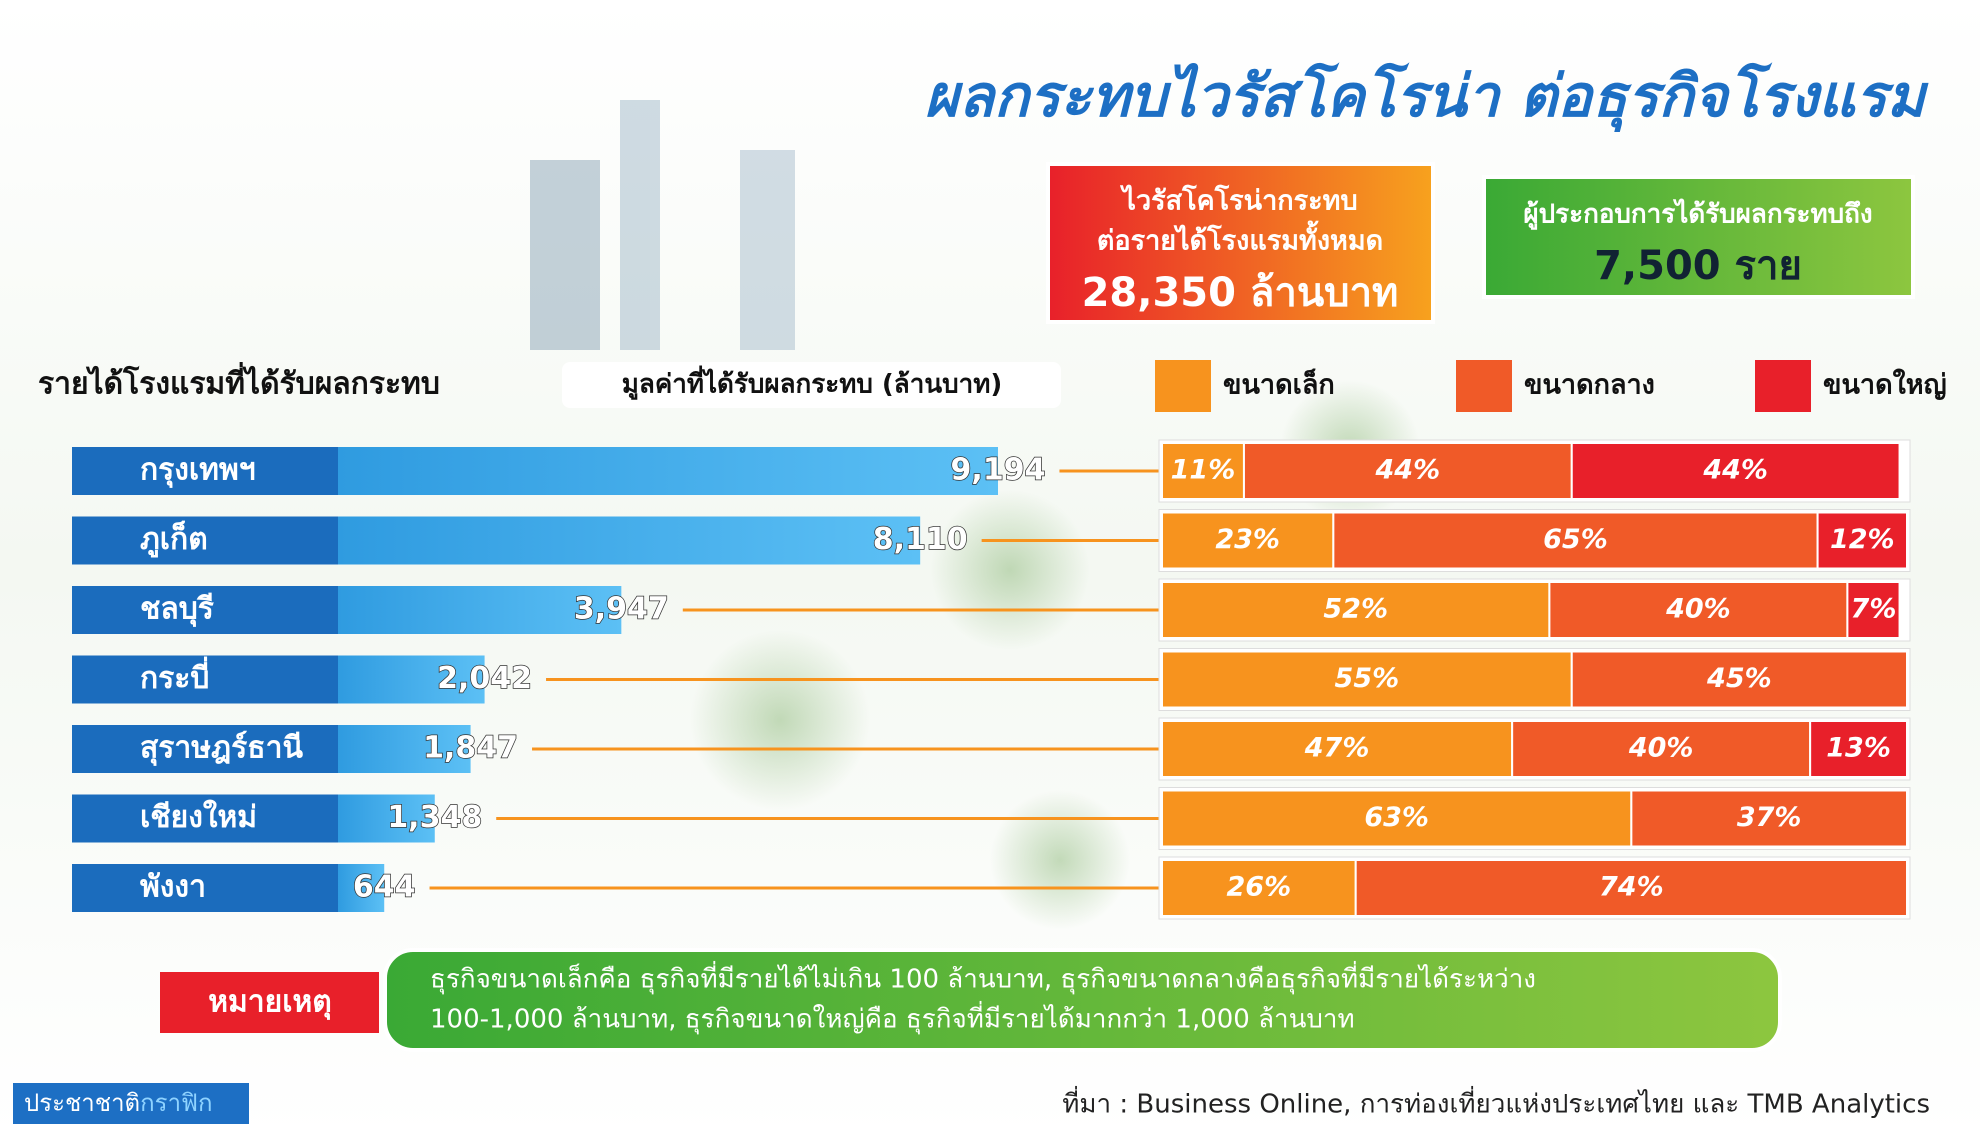  What do you see at coordinates (920, 539) in the screenshot?
I see `value-label: 8,110` at bounding box center [920, 539].